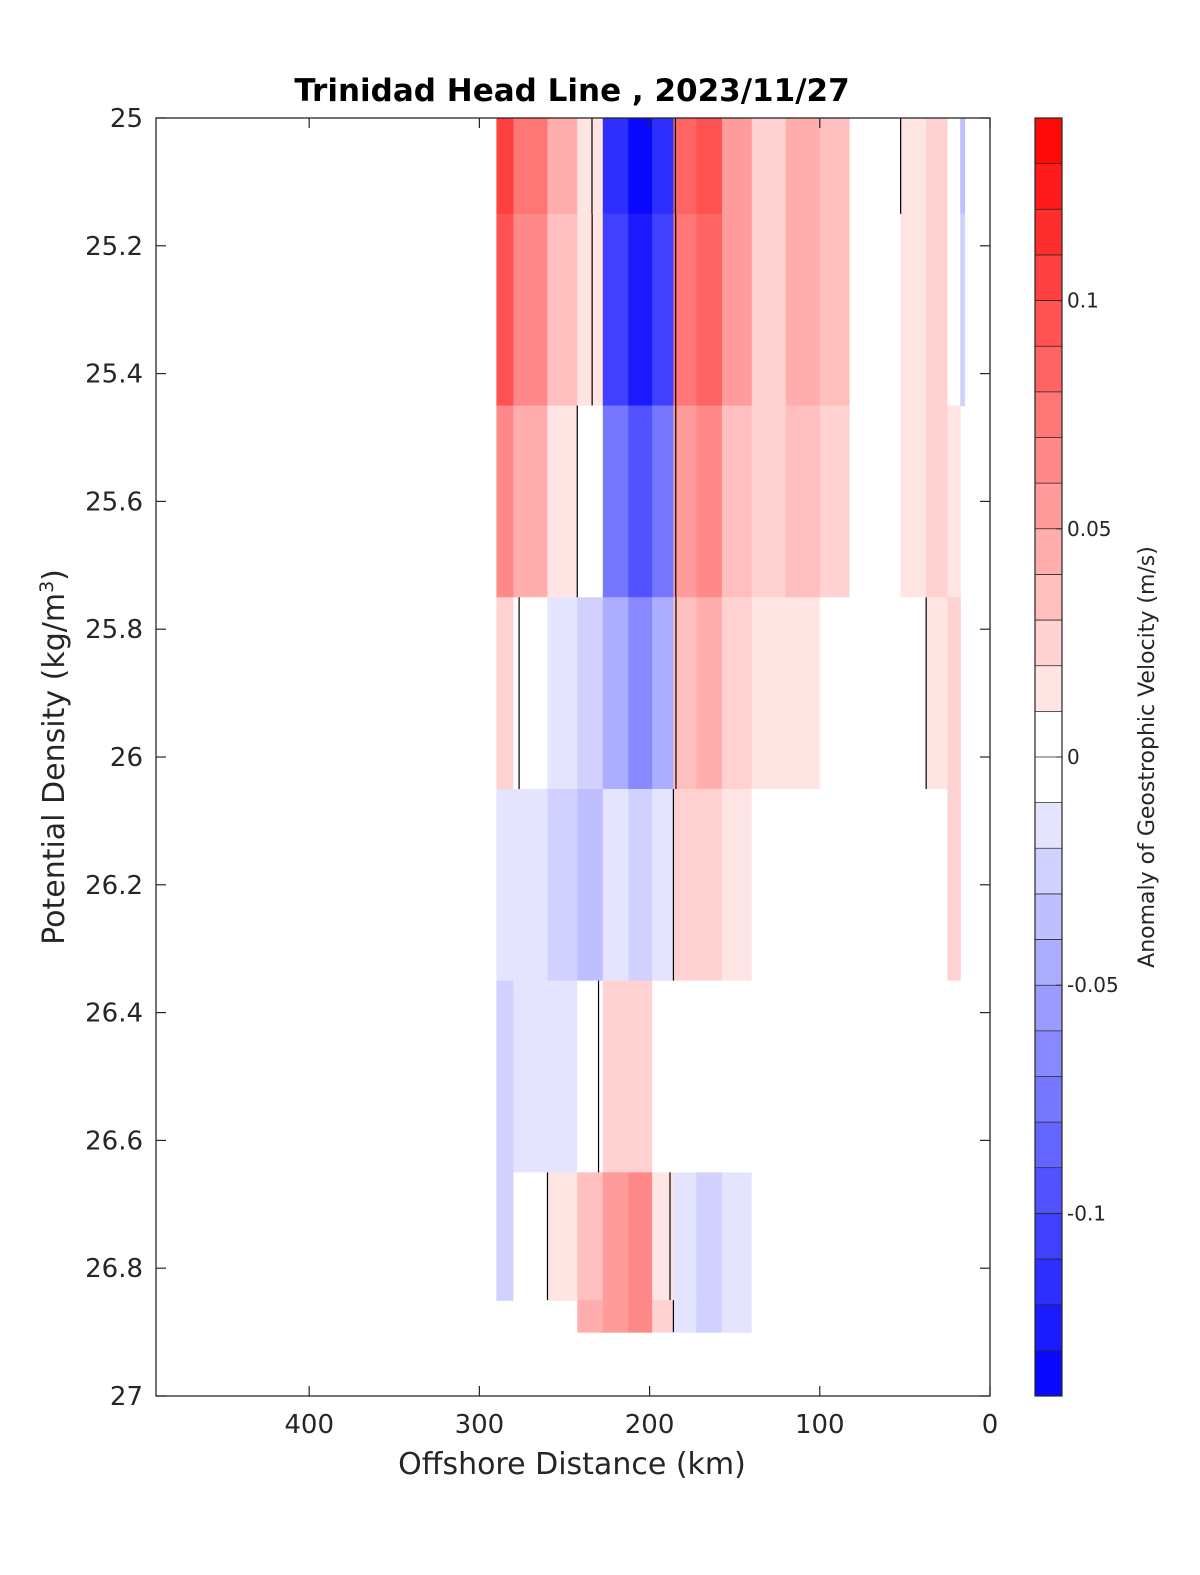 The width and height of the screenshot is (1200, 1575). Describe the element at coordinates (114, 1269) in the screenshot. I see `y-tick-label: 26.8` at that location.